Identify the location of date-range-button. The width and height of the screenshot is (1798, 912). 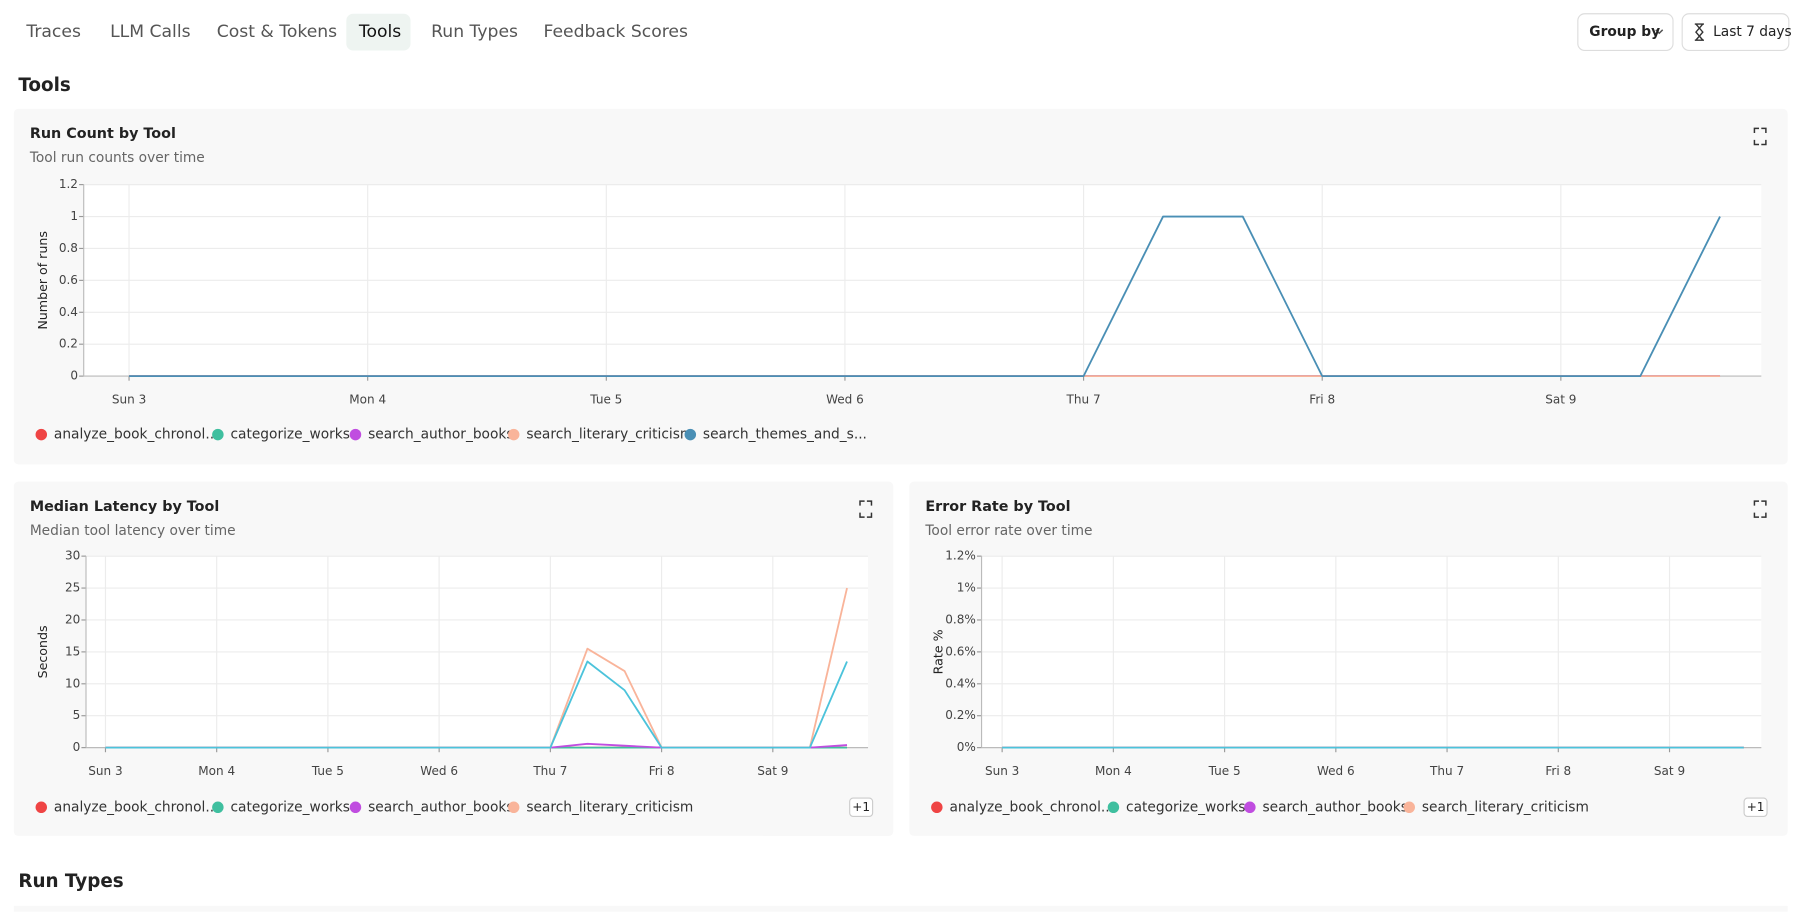
(1735, 32).